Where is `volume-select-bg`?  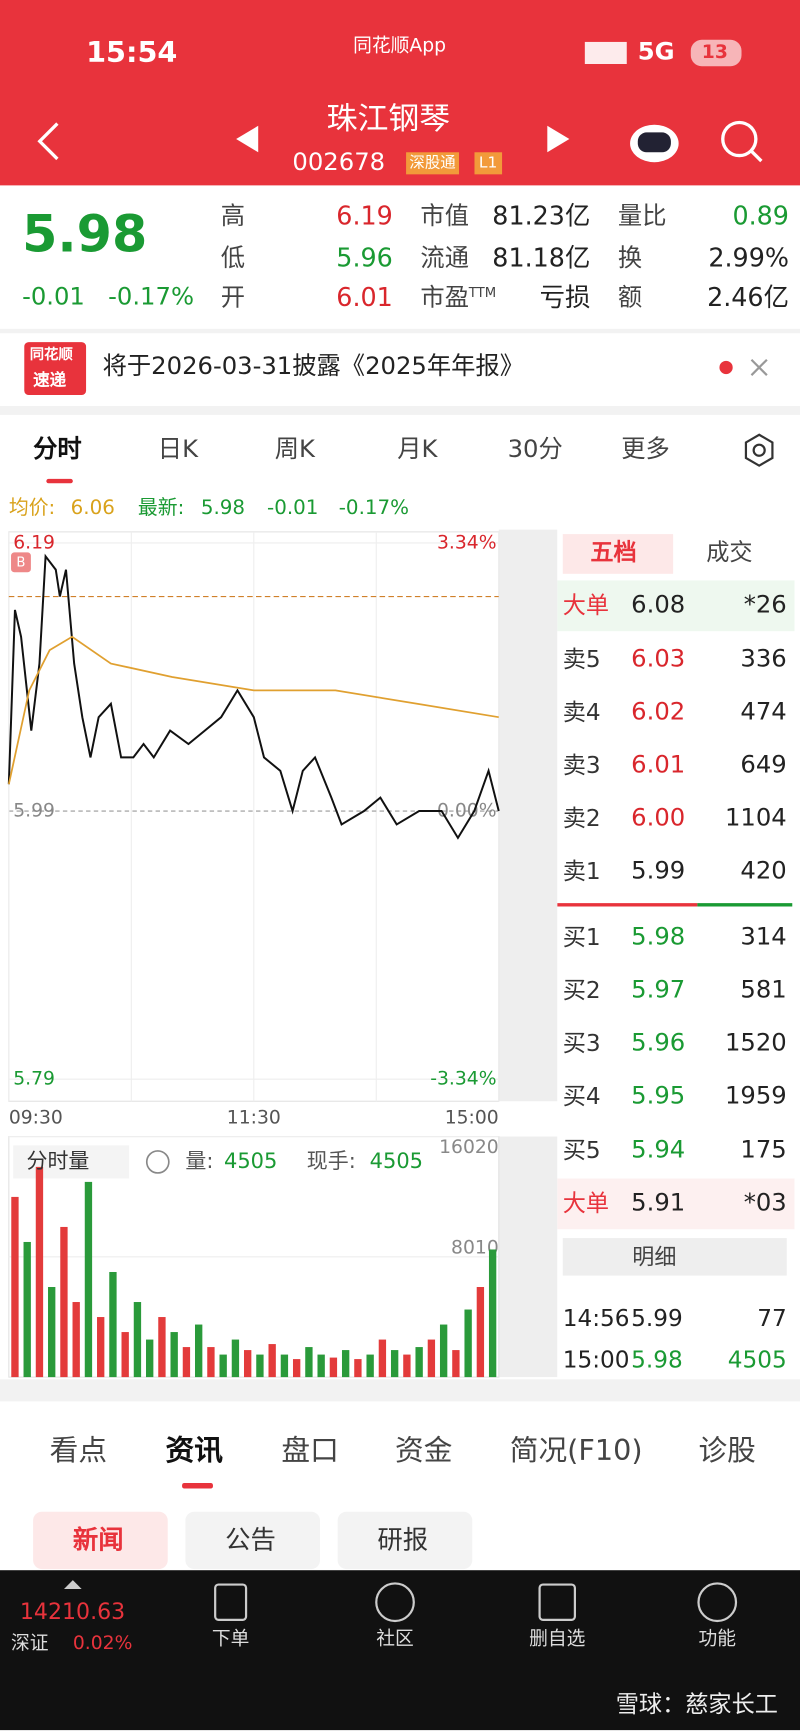 volume-select-bg is located at coordinates (71, 1162).